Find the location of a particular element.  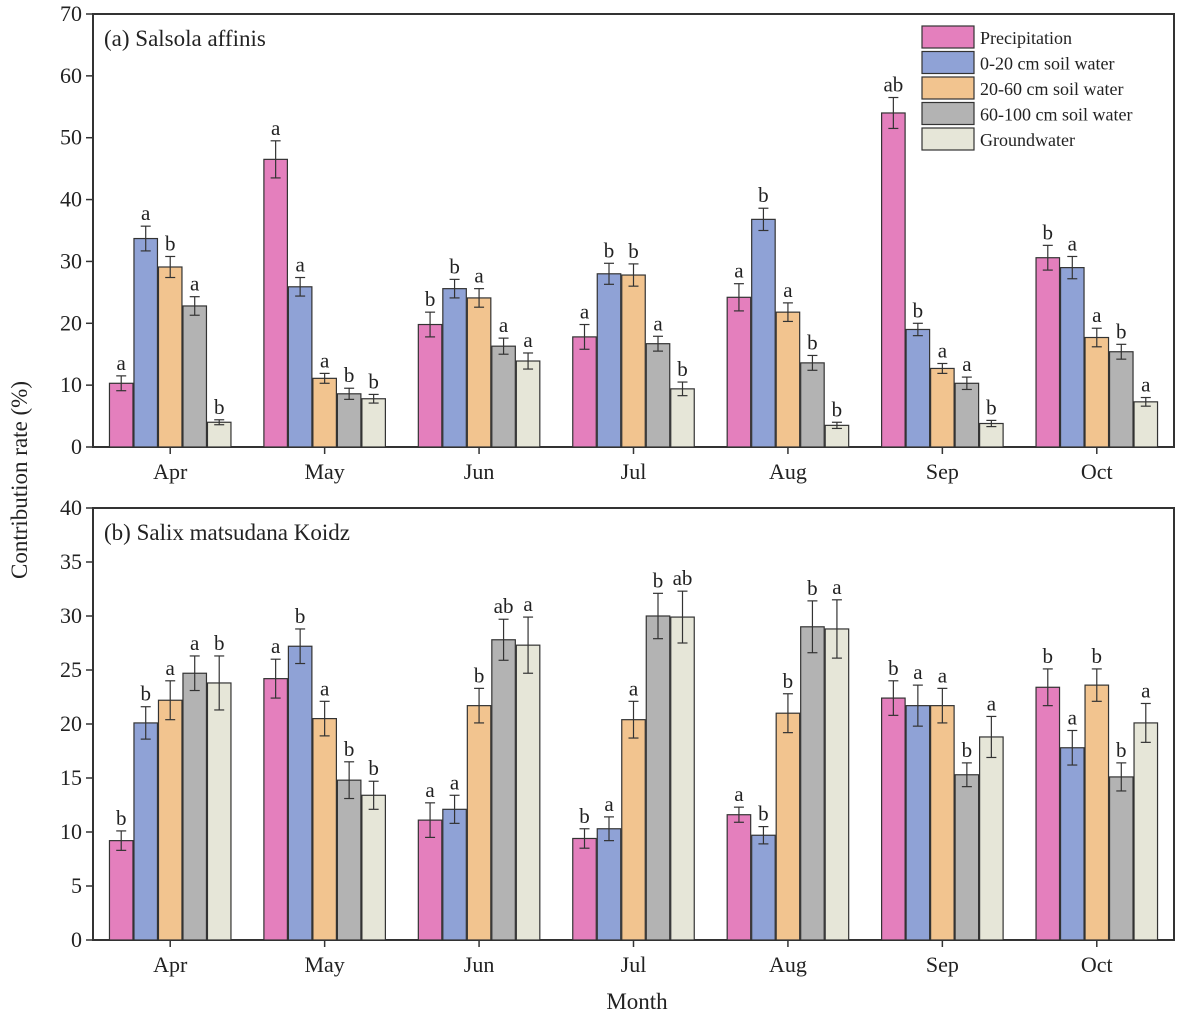

y-tick-label: 10 is located at coordinates (71, 384).